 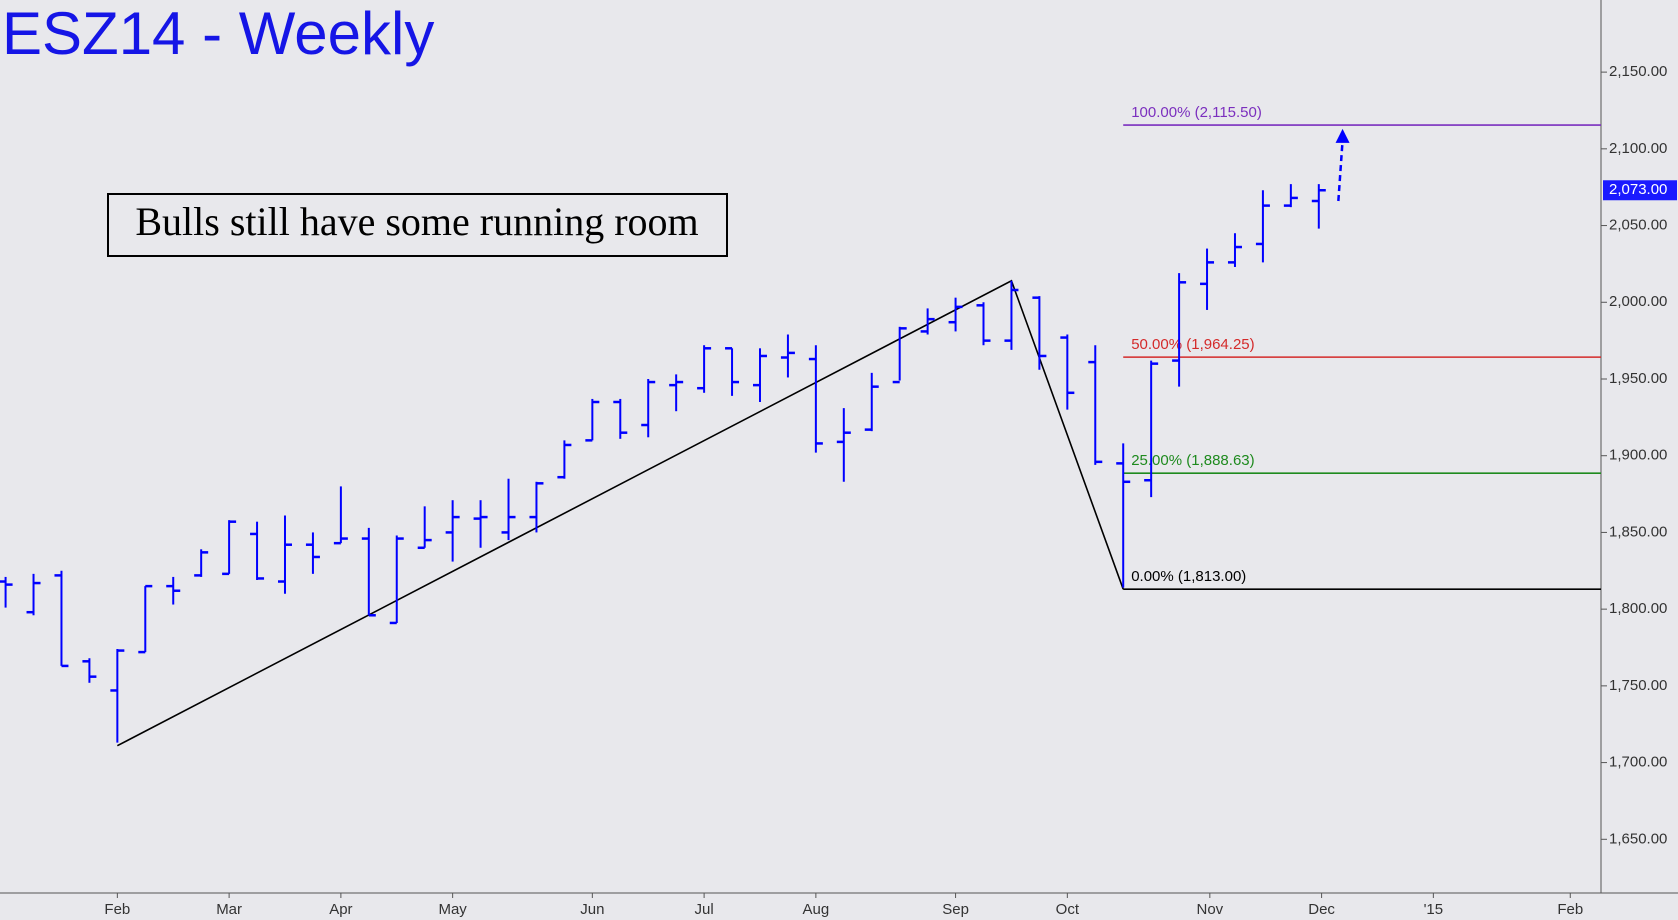 What do you see at coordinates (1638, 531) in the screenshot?
I see `y-tick-label: 1,850.00` at bounding box center [1638, 531].